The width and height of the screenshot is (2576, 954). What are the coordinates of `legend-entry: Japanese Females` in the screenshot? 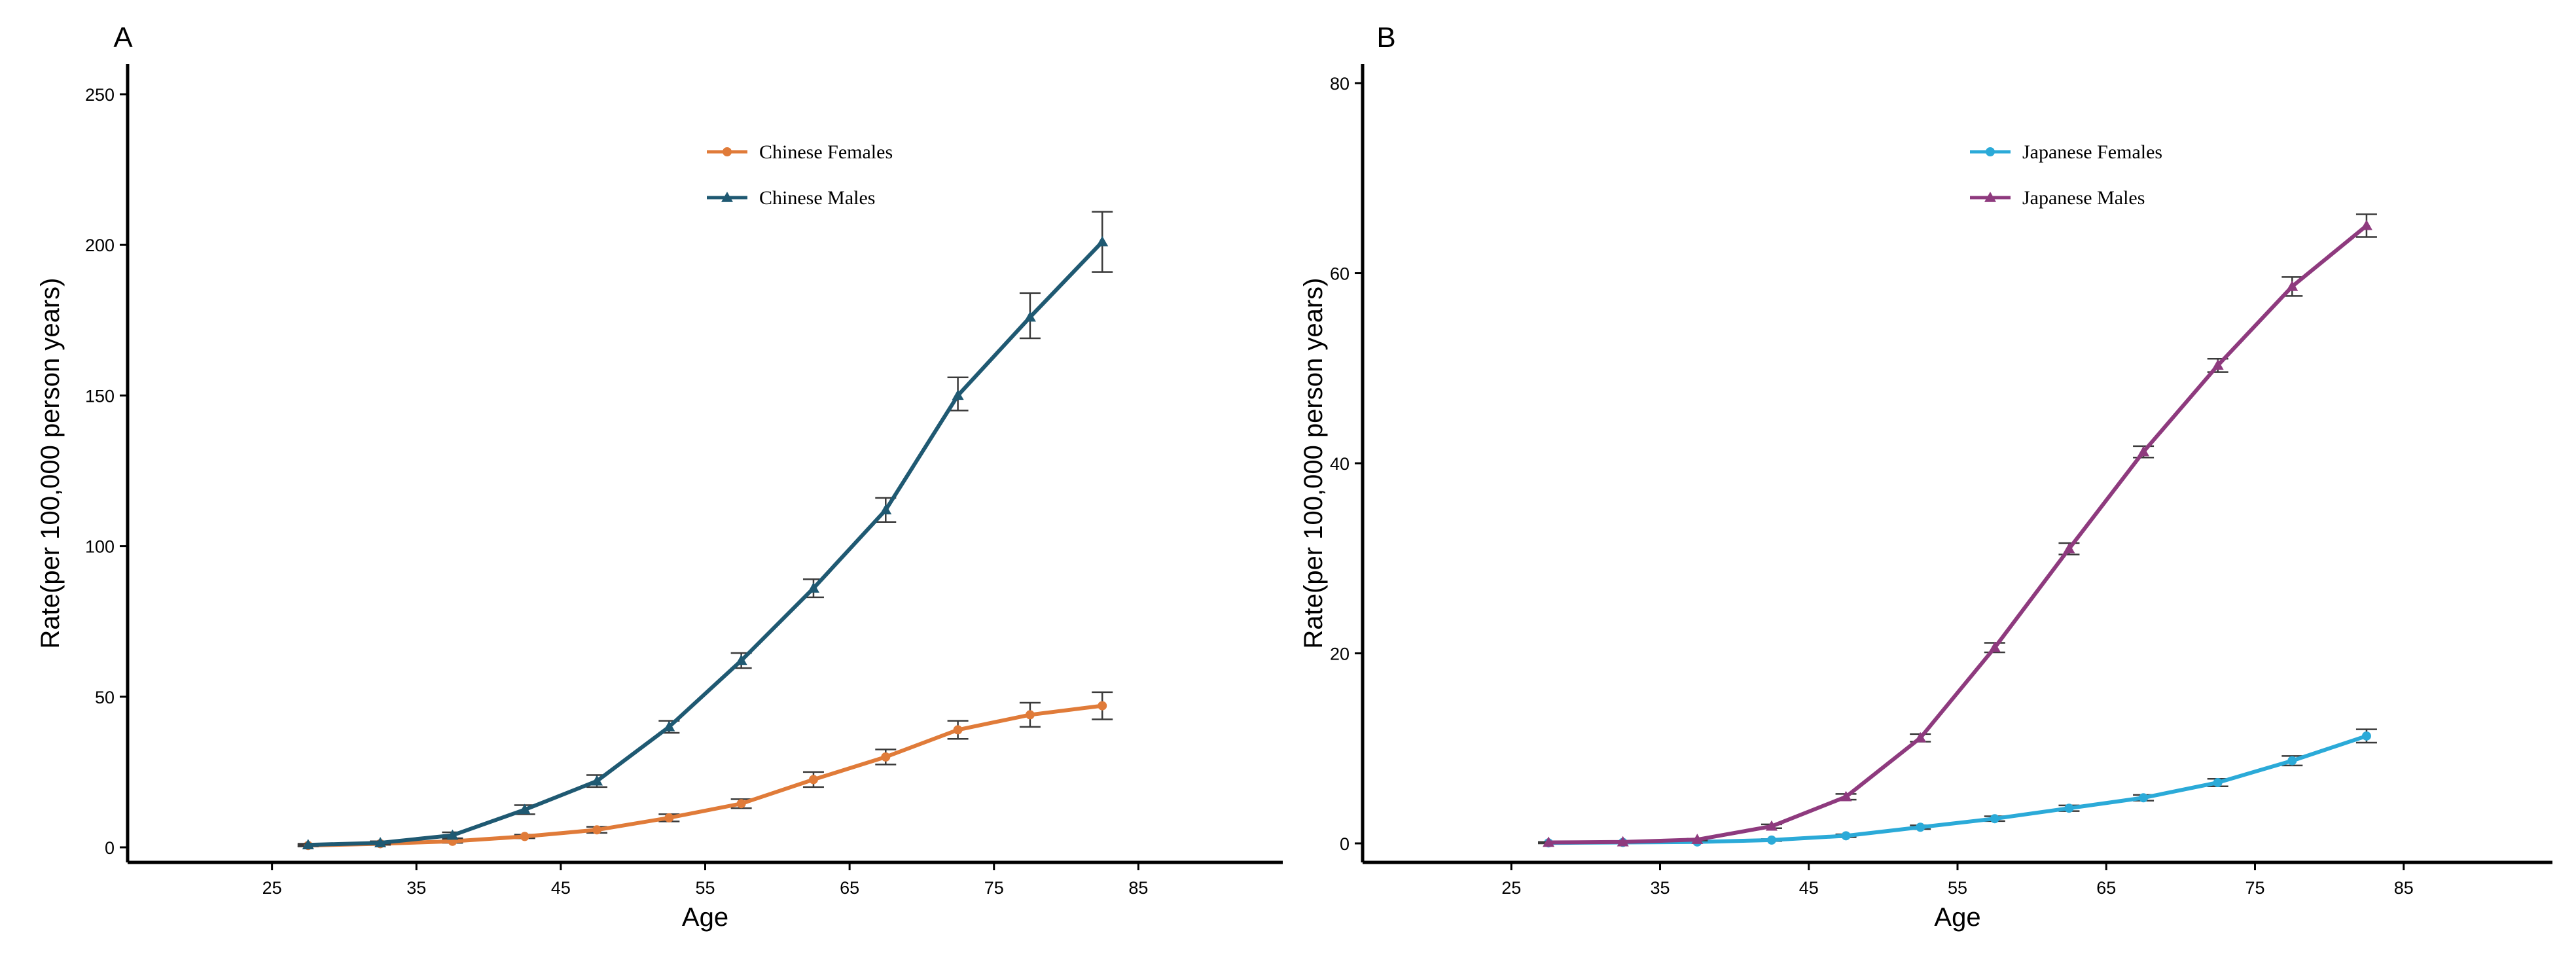 It's located at (2066, 152).